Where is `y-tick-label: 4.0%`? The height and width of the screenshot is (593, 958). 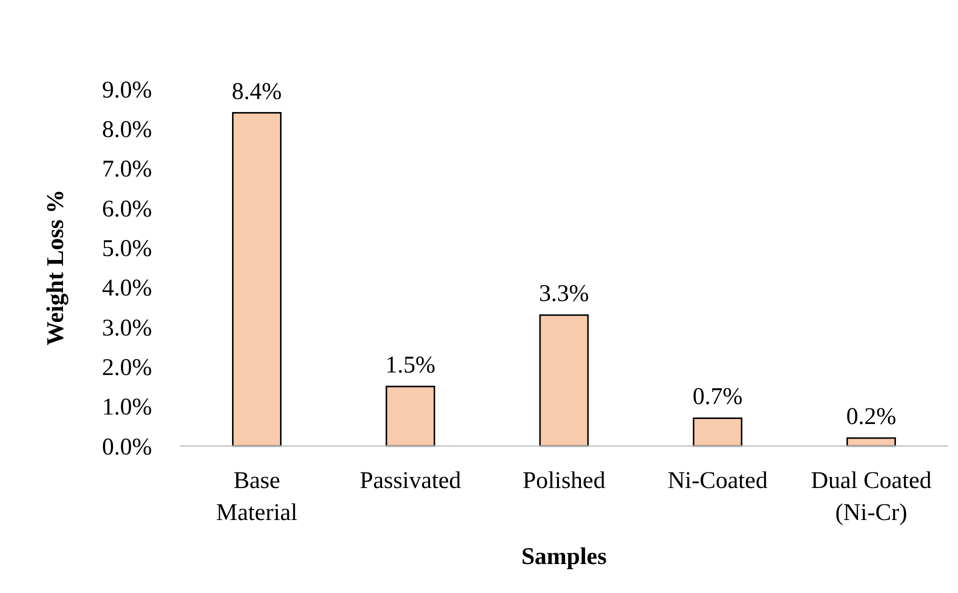 y-tick-label: 4.0% is located at coordinates (127, 289).